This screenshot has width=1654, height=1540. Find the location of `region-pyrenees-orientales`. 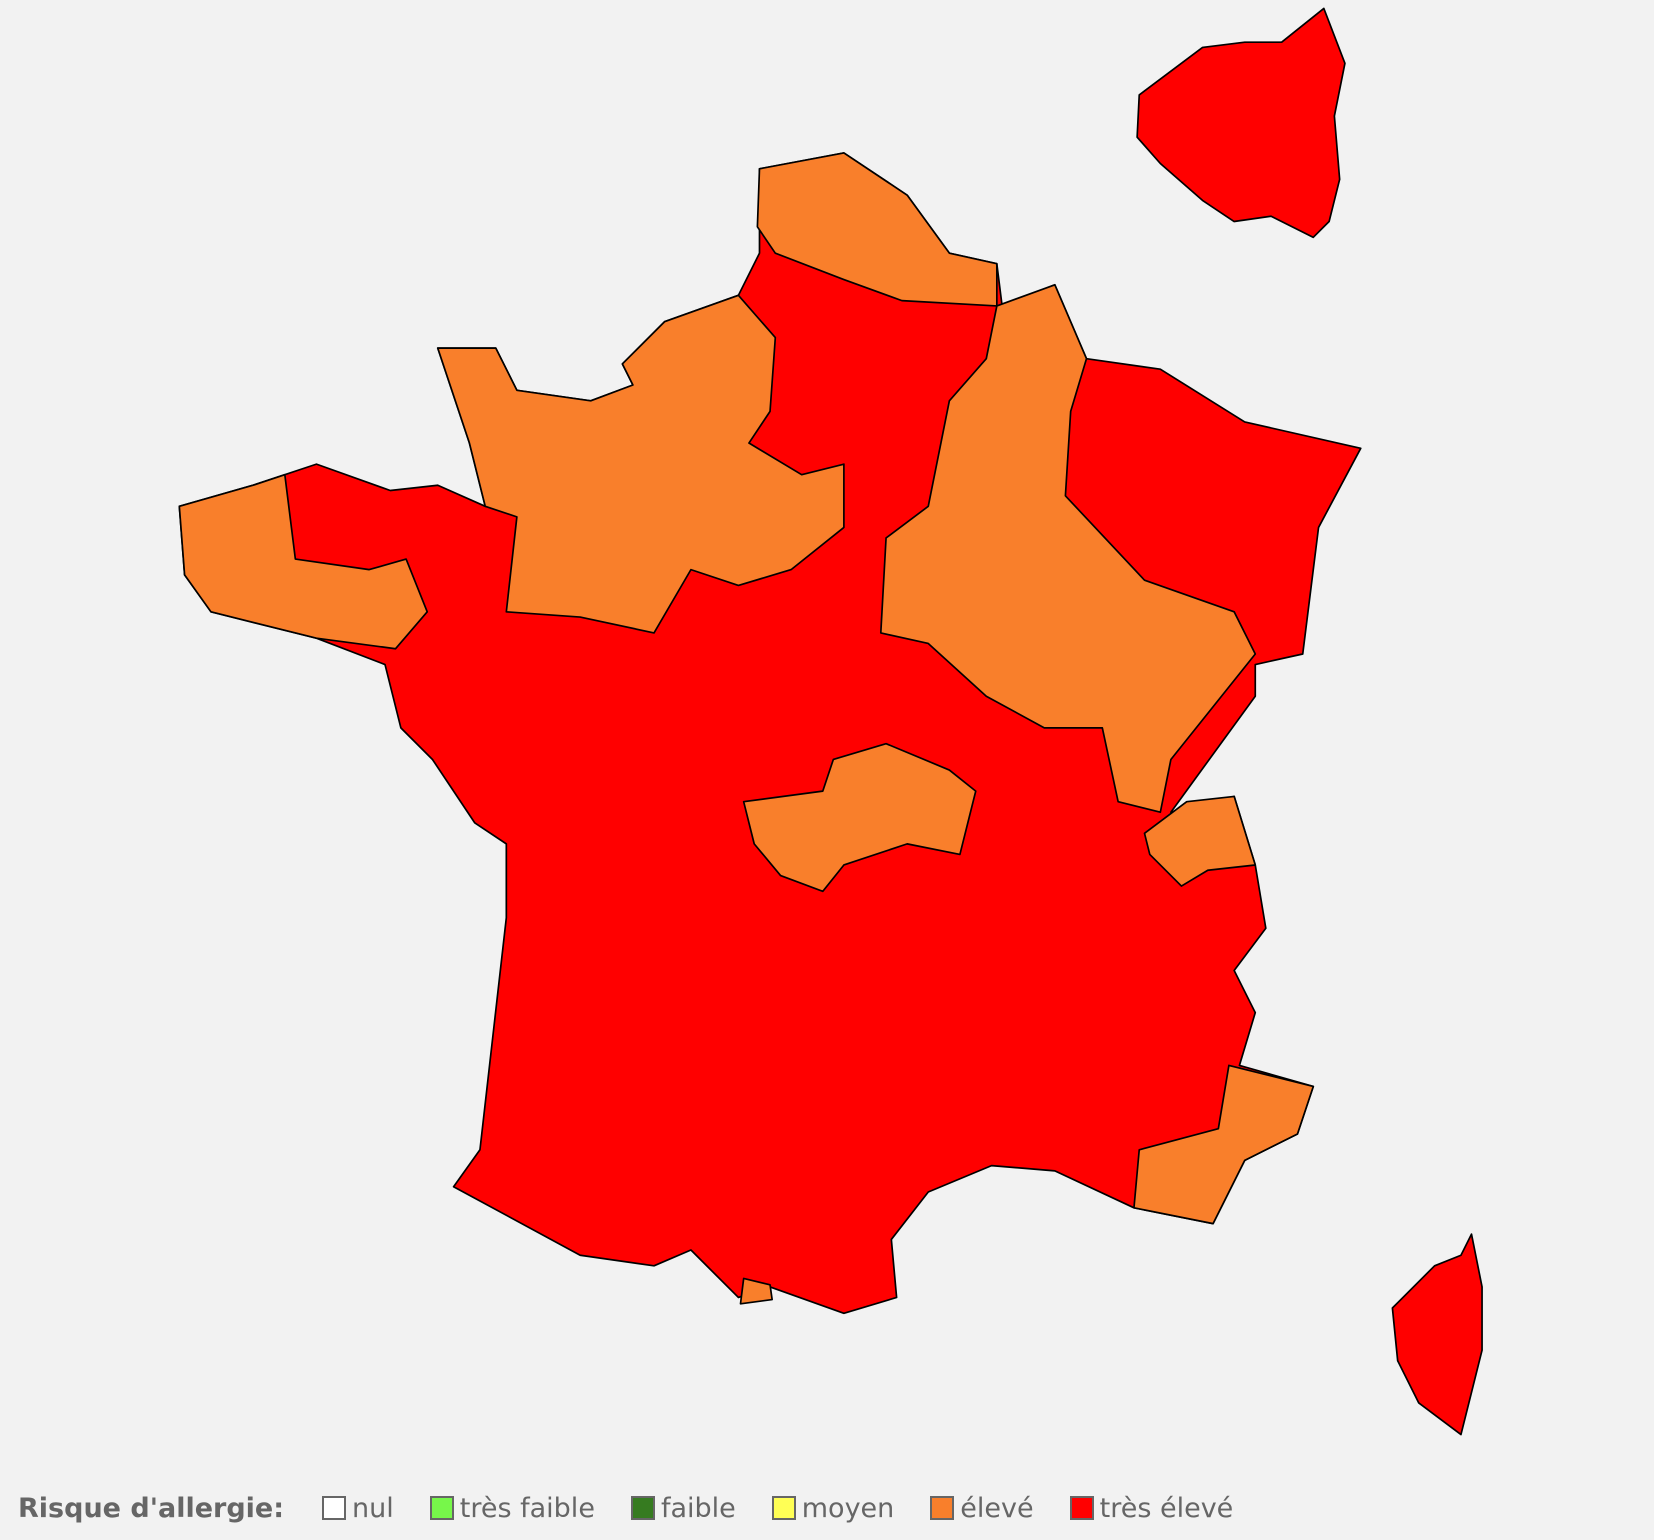

region-pyrenees-orientales is located at coordinates (756, 1291).